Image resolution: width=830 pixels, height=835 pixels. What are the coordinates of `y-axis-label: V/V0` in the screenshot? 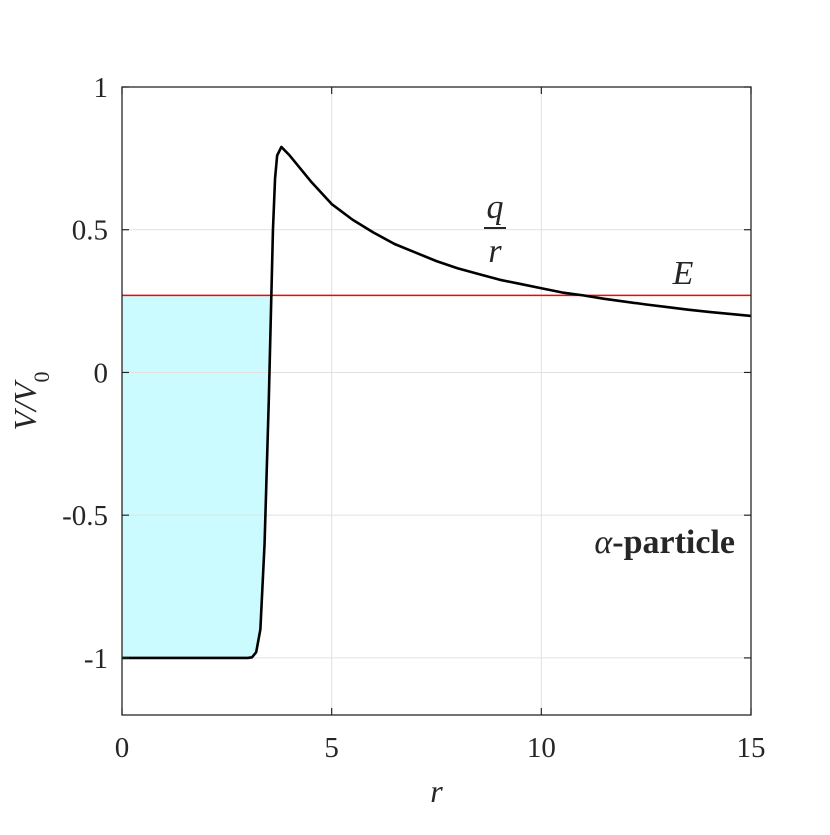 It's located at (30, 401).